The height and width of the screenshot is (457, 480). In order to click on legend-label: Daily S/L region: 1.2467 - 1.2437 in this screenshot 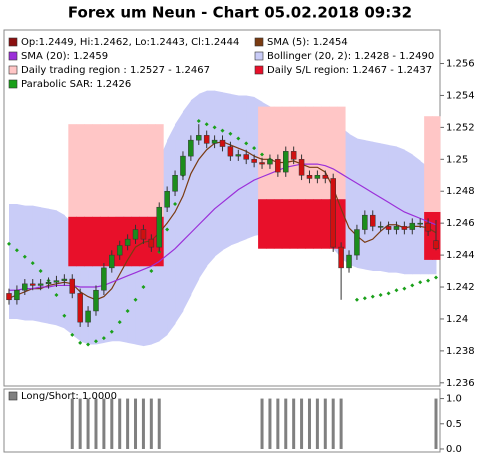, I will do `click(349, 70)`.